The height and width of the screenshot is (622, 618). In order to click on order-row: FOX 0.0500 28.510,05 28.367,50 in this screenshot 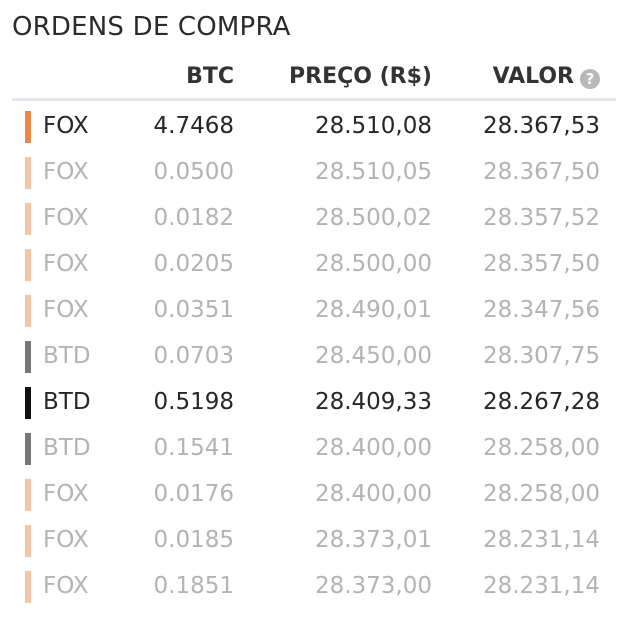, I will do `click(314, 172)`.